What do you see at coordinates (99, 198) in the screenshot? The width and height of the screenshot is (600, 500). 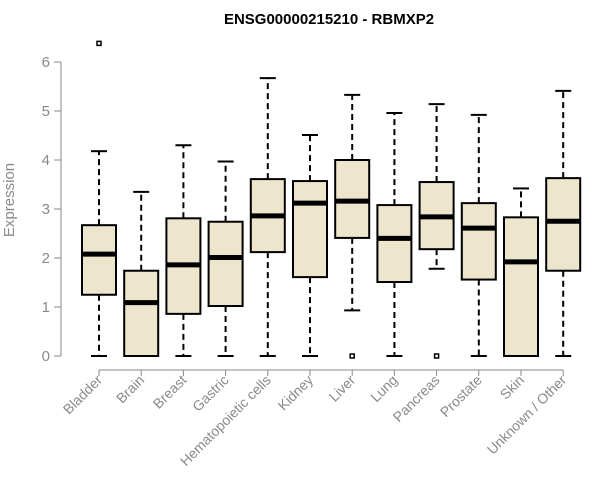 I see `box-bladder` at bounding box center [99, 198].